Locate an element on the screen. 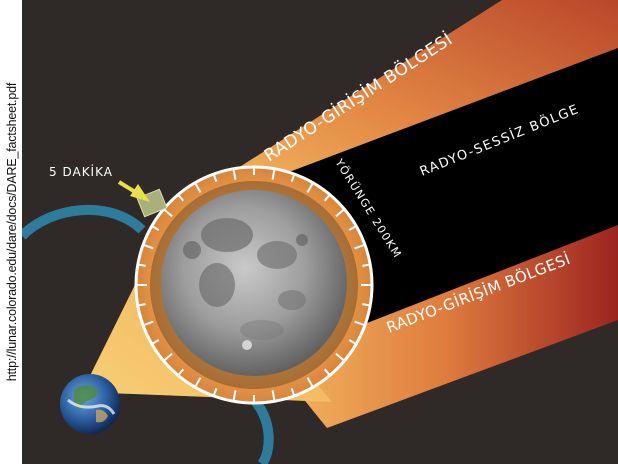 The width and height of the screenshot is (618, 464). earth-track-upper is located at coordinates (84, 222).